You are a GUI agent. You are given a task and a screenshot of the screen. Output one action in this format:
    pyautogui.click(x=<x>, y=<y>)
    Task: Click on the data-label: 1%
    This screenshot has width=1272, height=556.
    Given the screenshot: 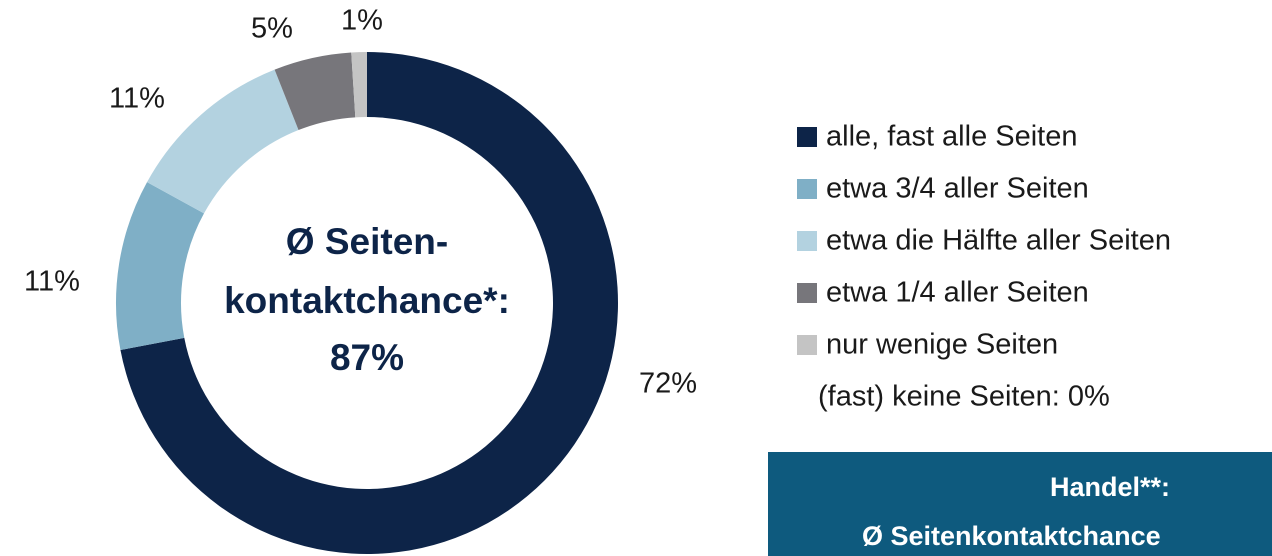 What is the action you would take?
    pyautogui.click(x=362, y=21)
    